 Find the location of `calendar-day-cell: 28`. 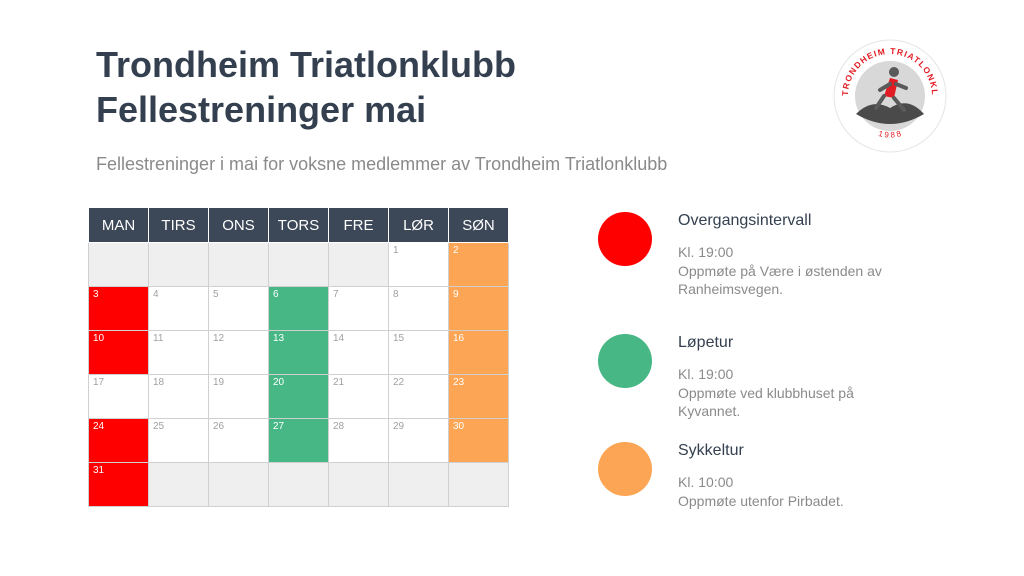

calendar-day-cell: 28 is located at coordinates (358, 440).